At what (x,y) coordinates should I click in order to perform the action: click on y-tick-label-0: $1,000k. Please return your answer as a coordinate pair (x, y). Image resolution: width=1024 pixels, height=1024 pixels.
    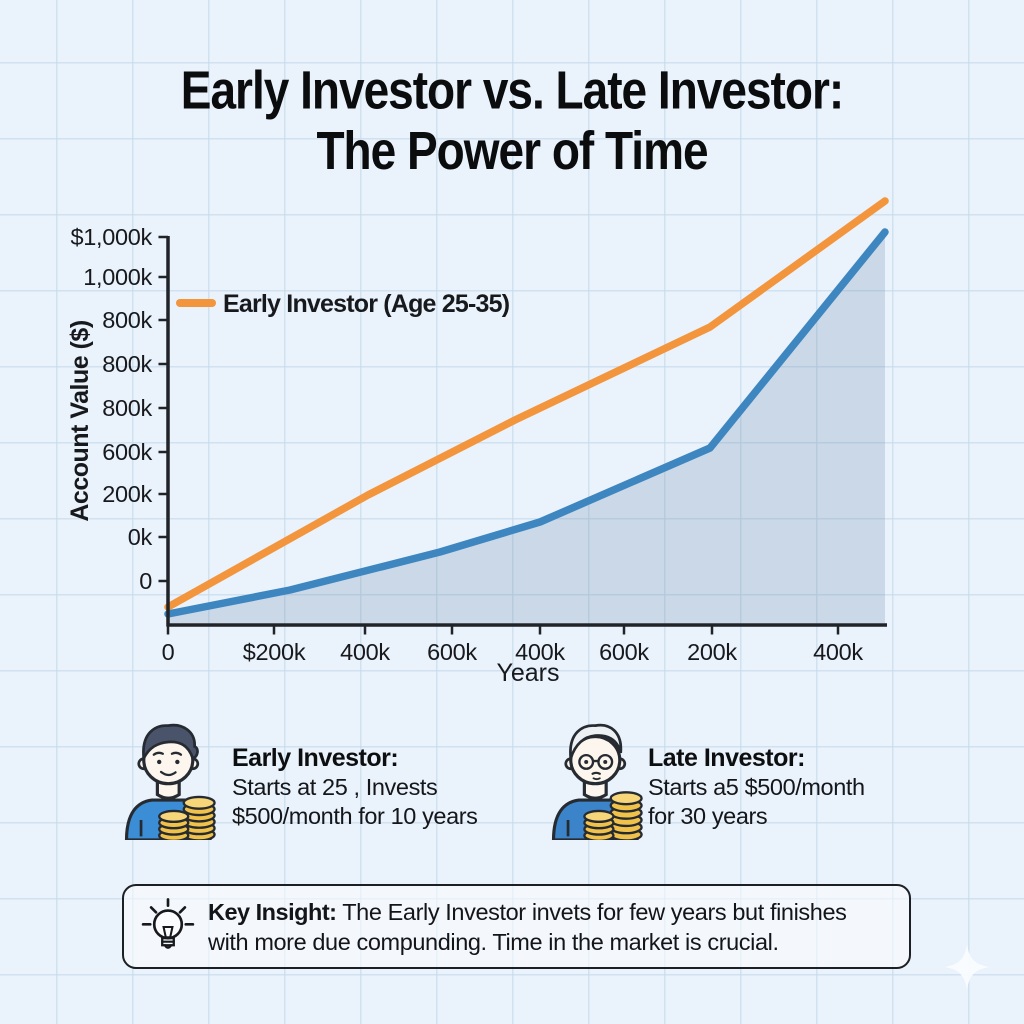
    Looking at the image, I should click on (111, 237).